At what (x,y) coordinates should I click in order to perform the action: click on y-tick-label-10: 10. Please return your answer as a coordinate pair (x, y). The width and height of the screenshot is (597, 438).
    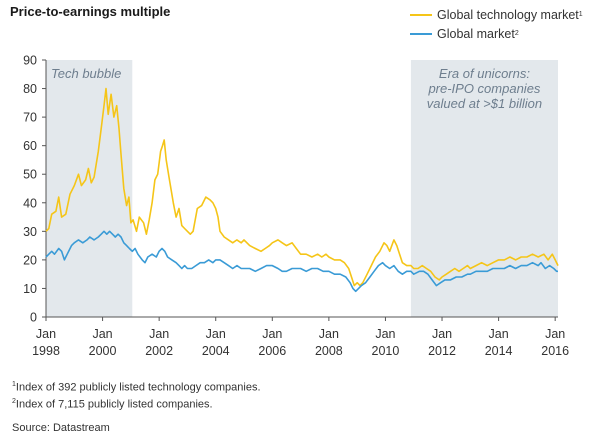
    Looking at the image, I should click on (30, 289).